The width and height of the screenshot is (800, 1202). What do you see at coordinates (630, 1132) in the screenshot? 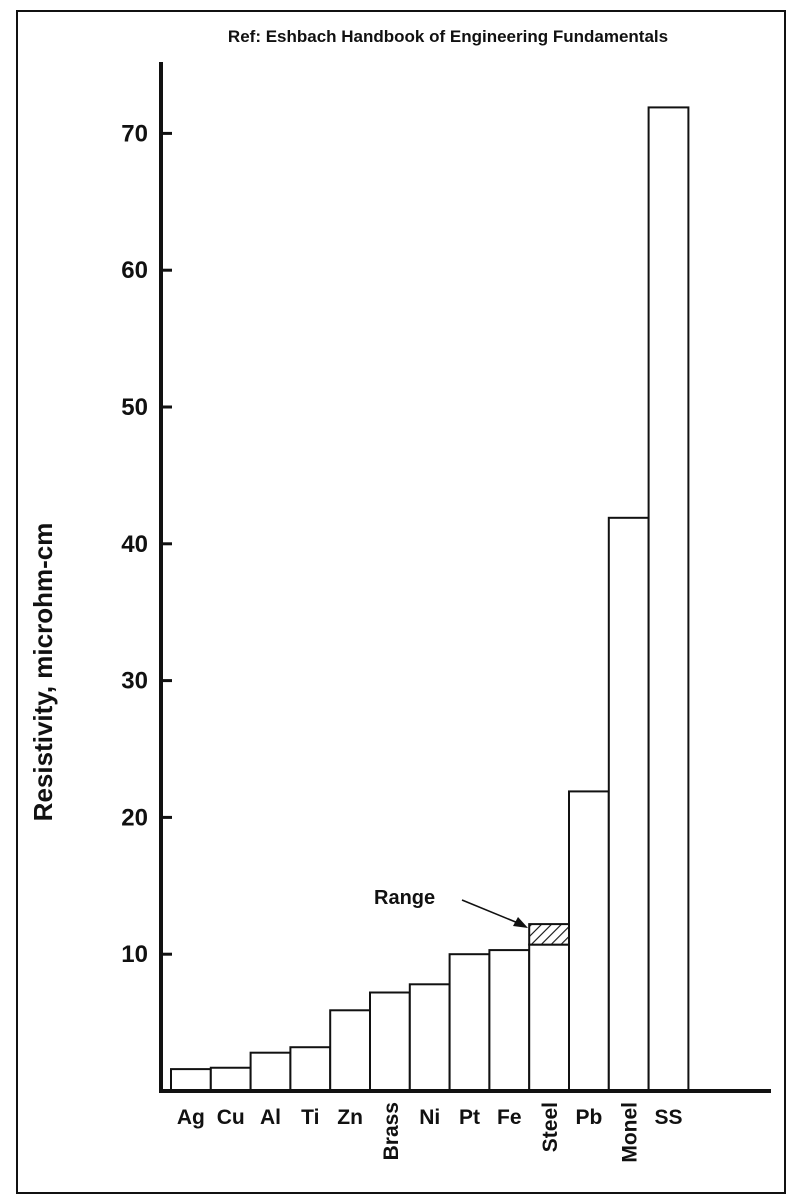
I see `x-tick-label: Monel` at bounding box center [630, 1132].